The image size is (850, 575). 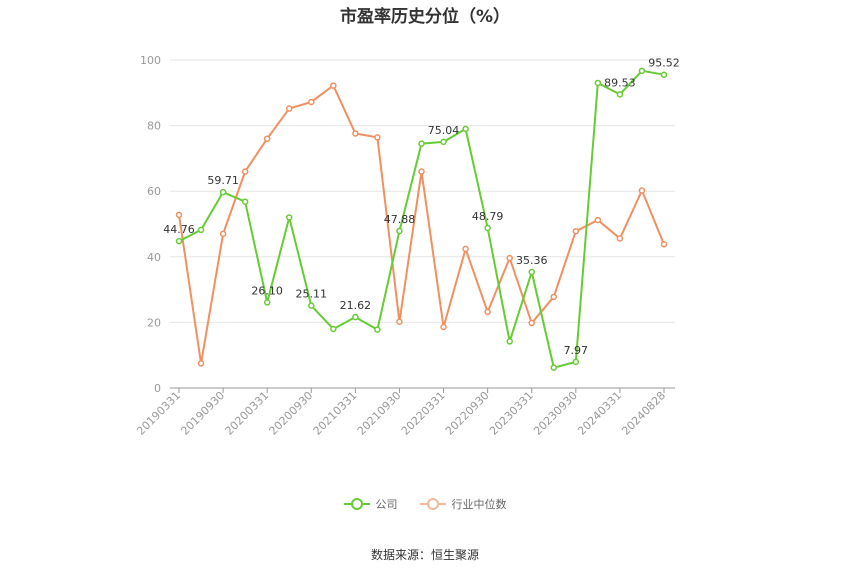 What do you see at coordinates (154, 126) in the screenshot?
I see `y-tick-label: 80` at bounding box center [154, 126].